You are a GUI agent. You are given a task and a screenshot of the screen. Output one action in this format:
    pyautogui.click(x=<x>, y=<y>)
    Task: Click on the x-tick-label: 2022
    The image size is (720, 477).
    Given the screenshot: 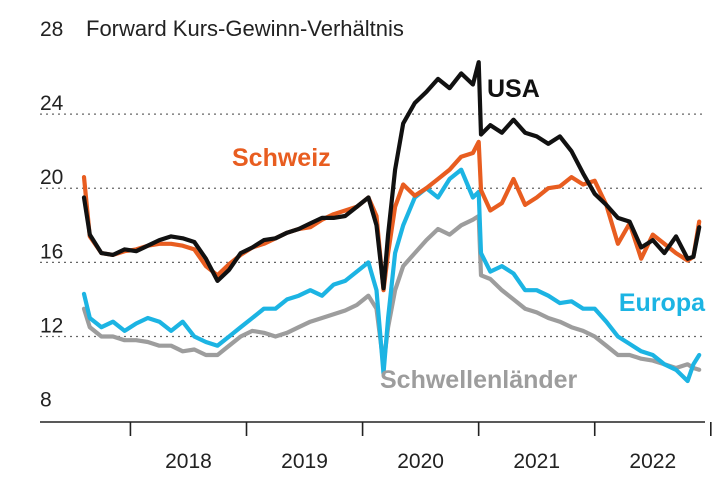 What is the action you would take?
    pyautogui.click(x=652, y=461)
    